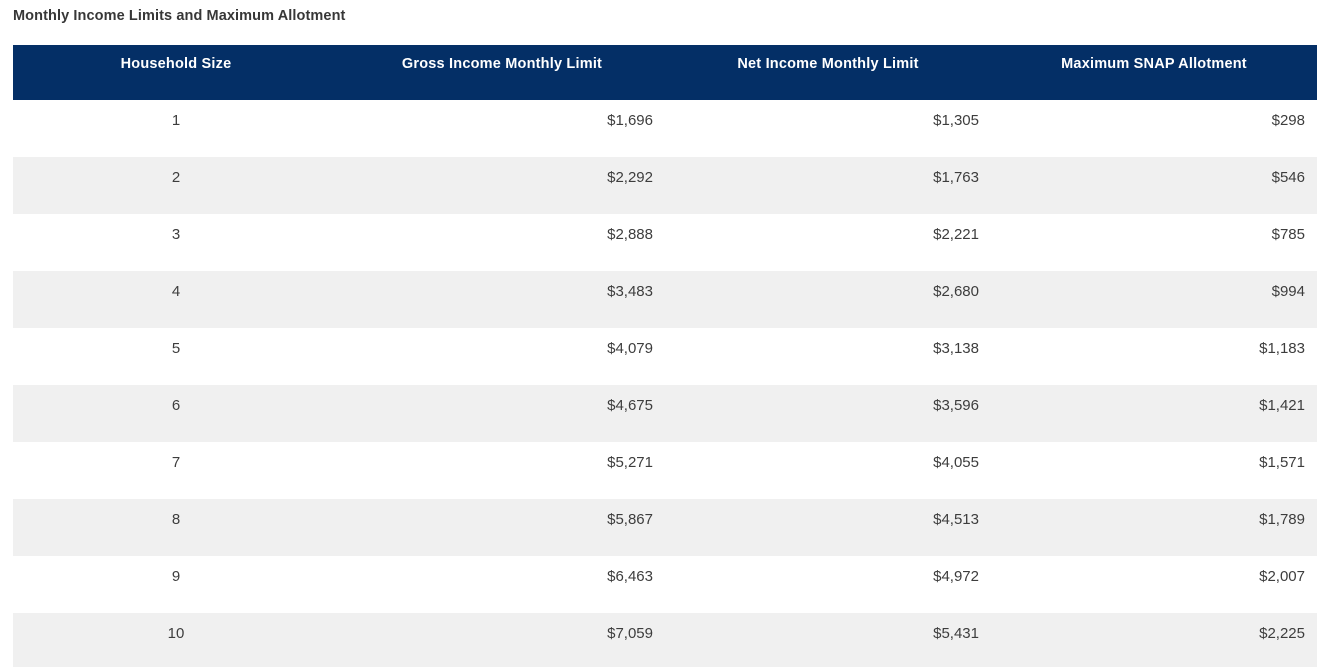 Image resolution: width=1325 pixels, height=667 pixels. Describe the element at coordinates (502, 72) in the screenshot. I see `col-header-gross-income: Gross Income Monthly Limit` at that location.